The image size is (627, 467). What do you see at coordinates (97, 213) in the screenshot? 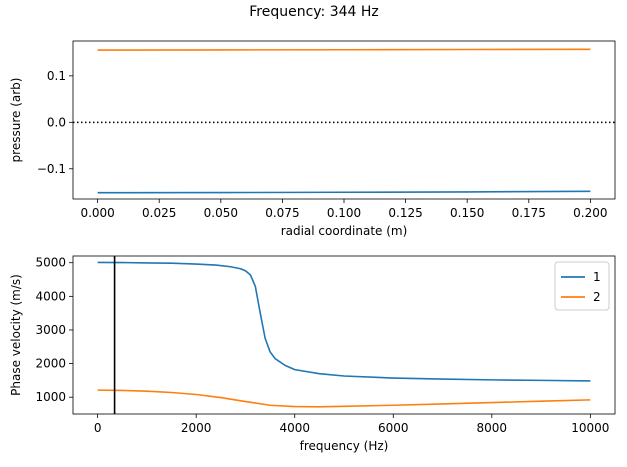
I see `x-tick-label: 0.000` at bounding box center [97, 213].